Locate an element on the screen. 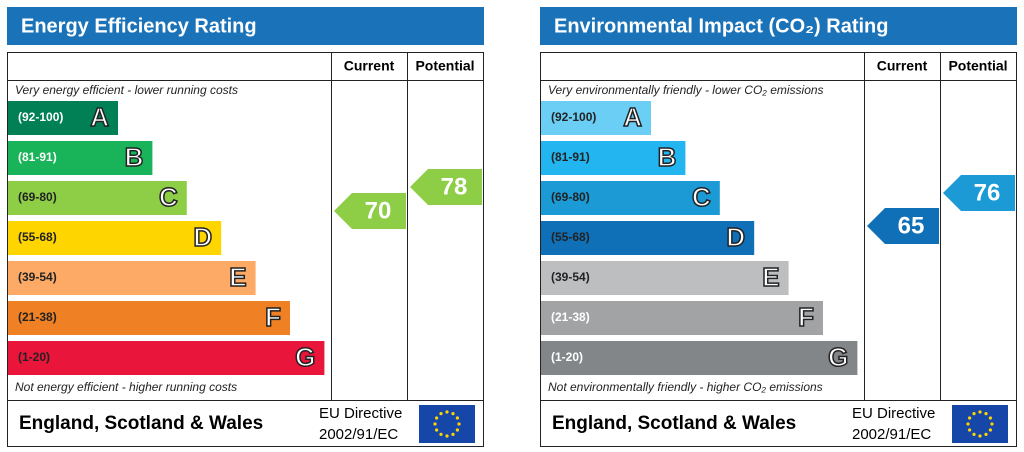 This screenshot has width=1024, height=452. rating-value: 65 is located at coordinates (911, 225).